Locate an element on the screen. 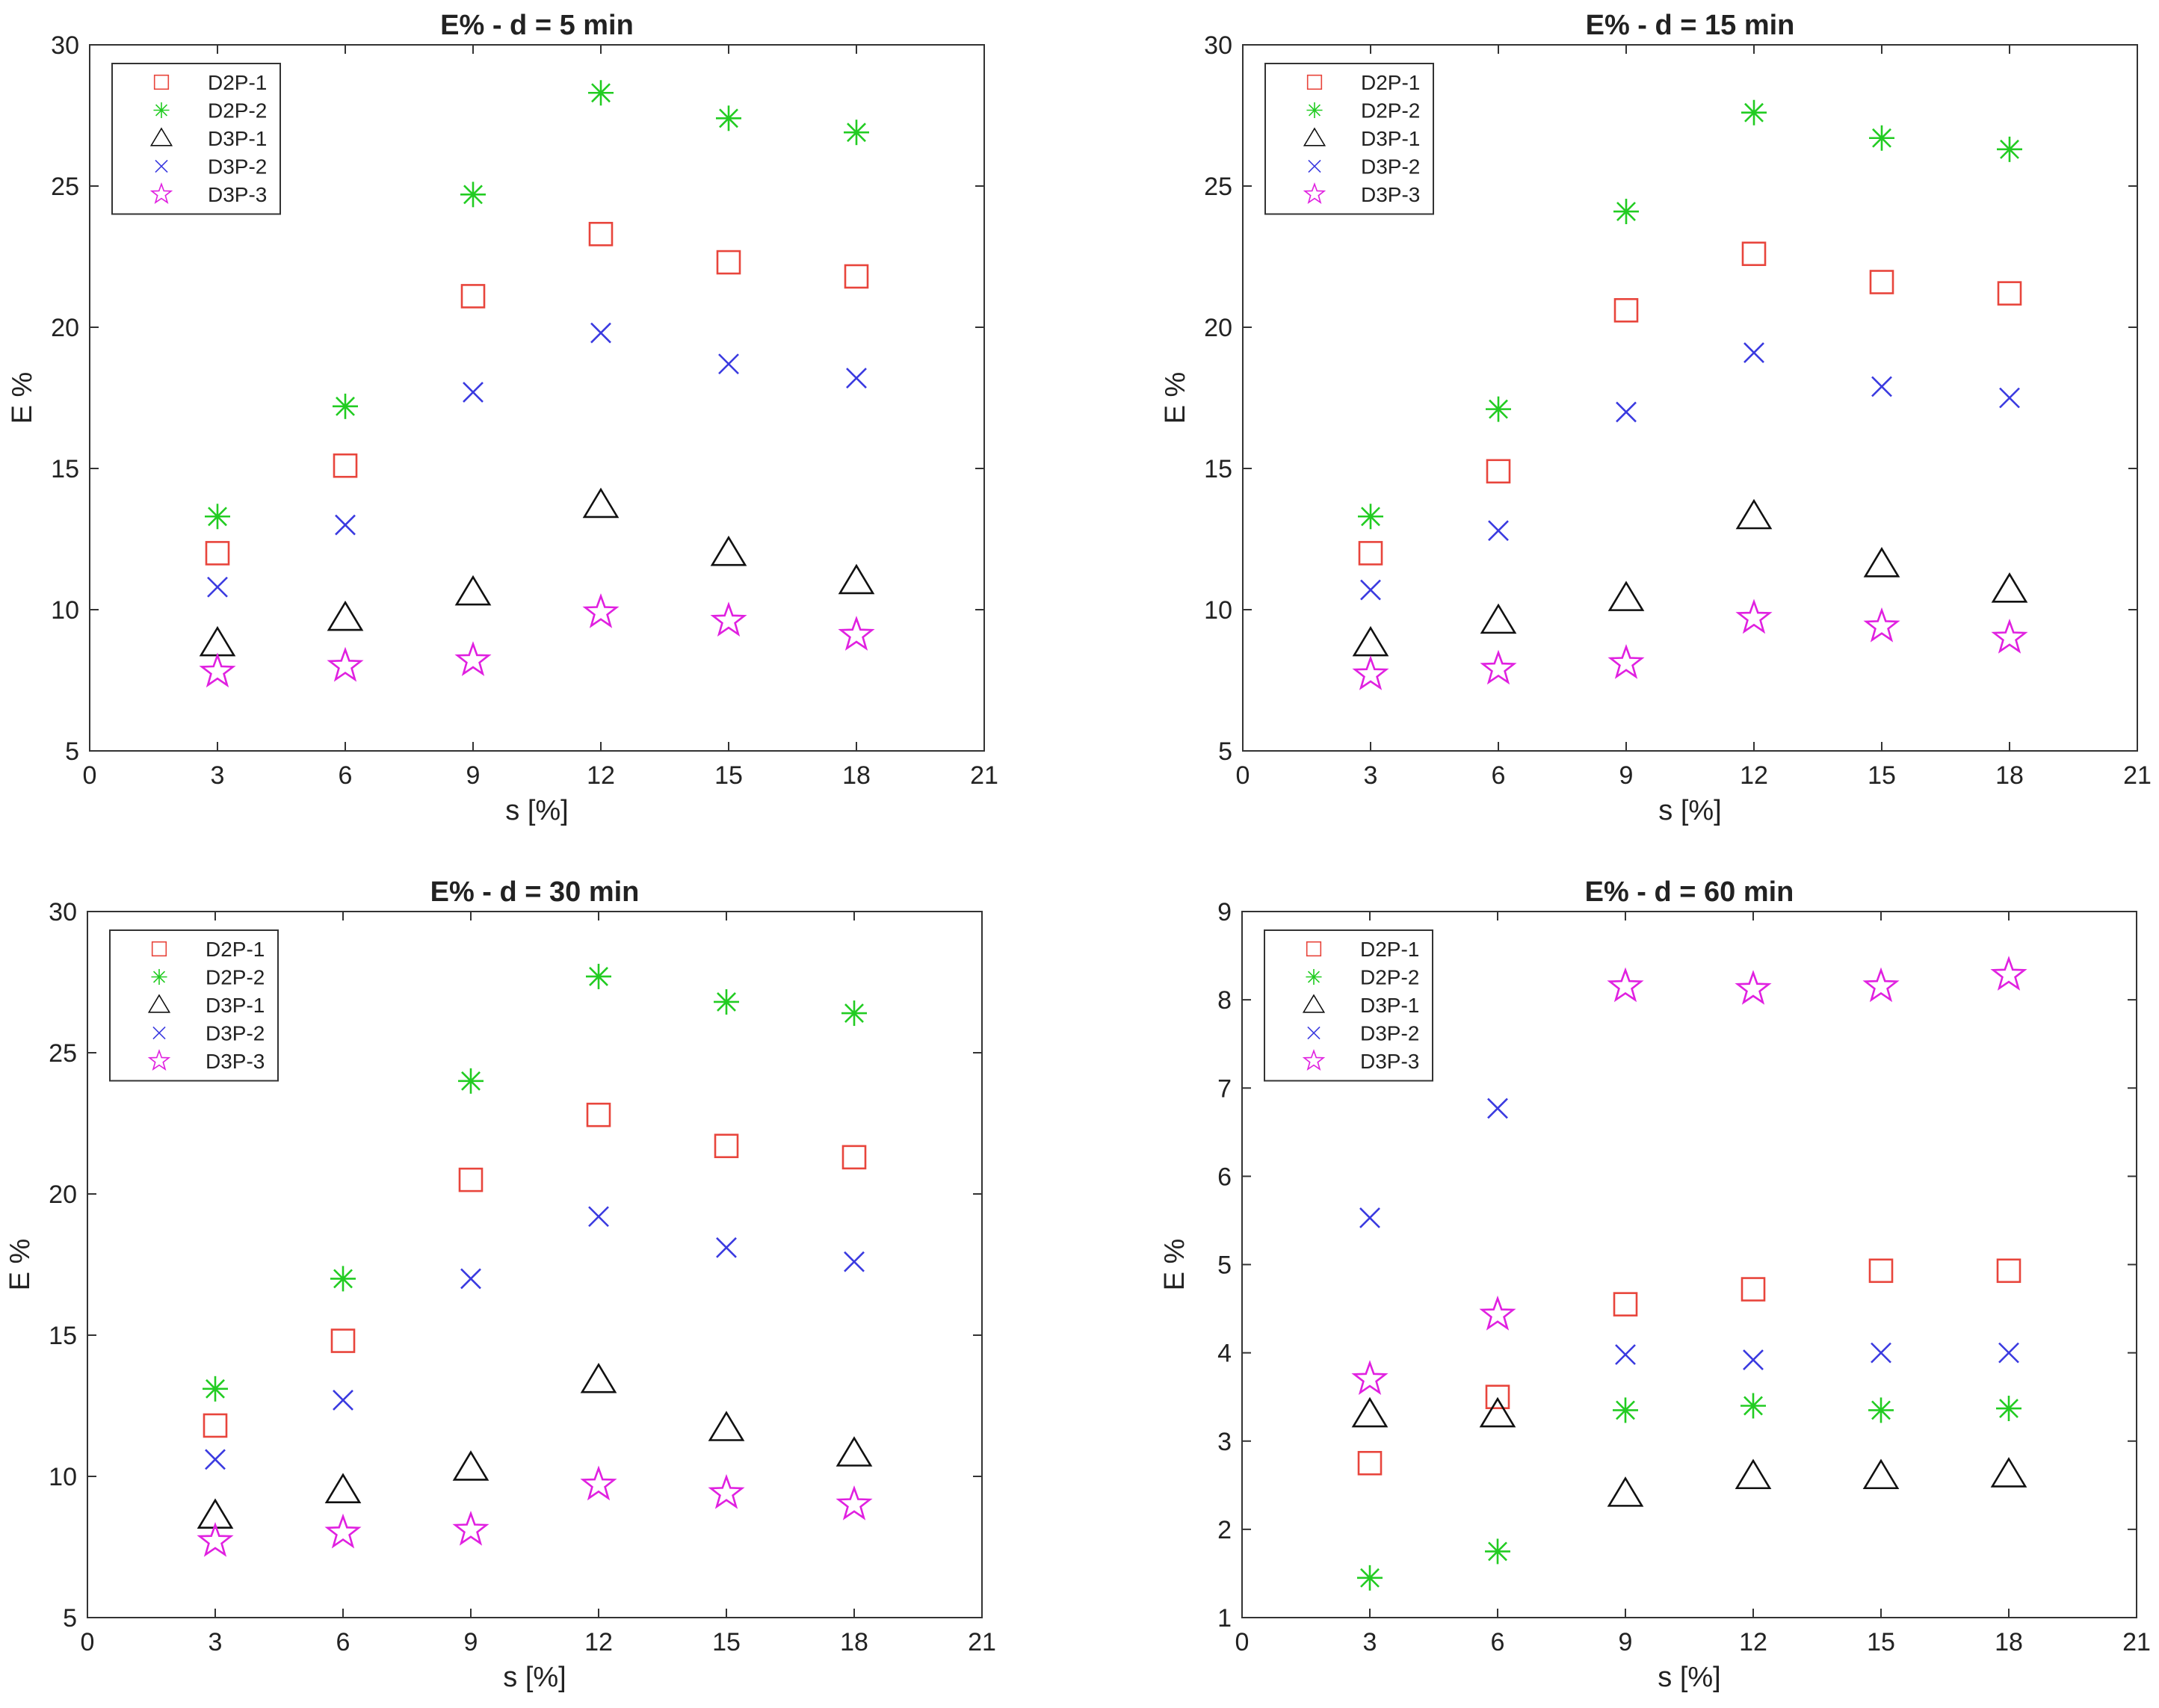 Image resolution: width=2159 pixels, height=1708 pixels. x-axis-label: s [%] is located at coordinates (1689, 1677).